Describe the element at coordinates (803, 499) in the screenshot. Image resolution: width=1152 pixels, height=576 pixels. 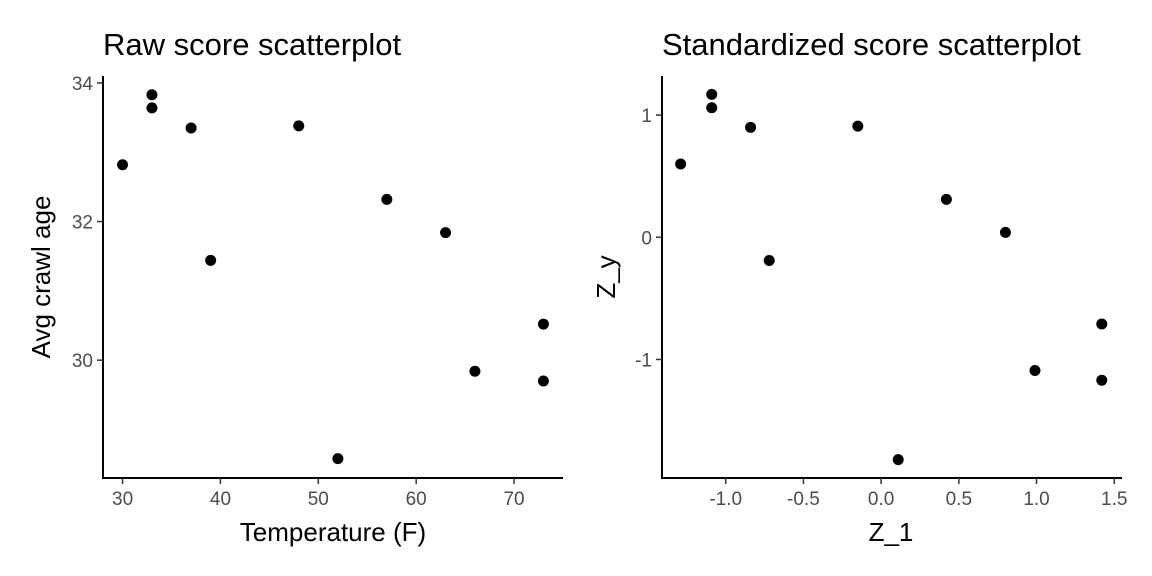
I see `x-tick-label: -0.5` at that location.